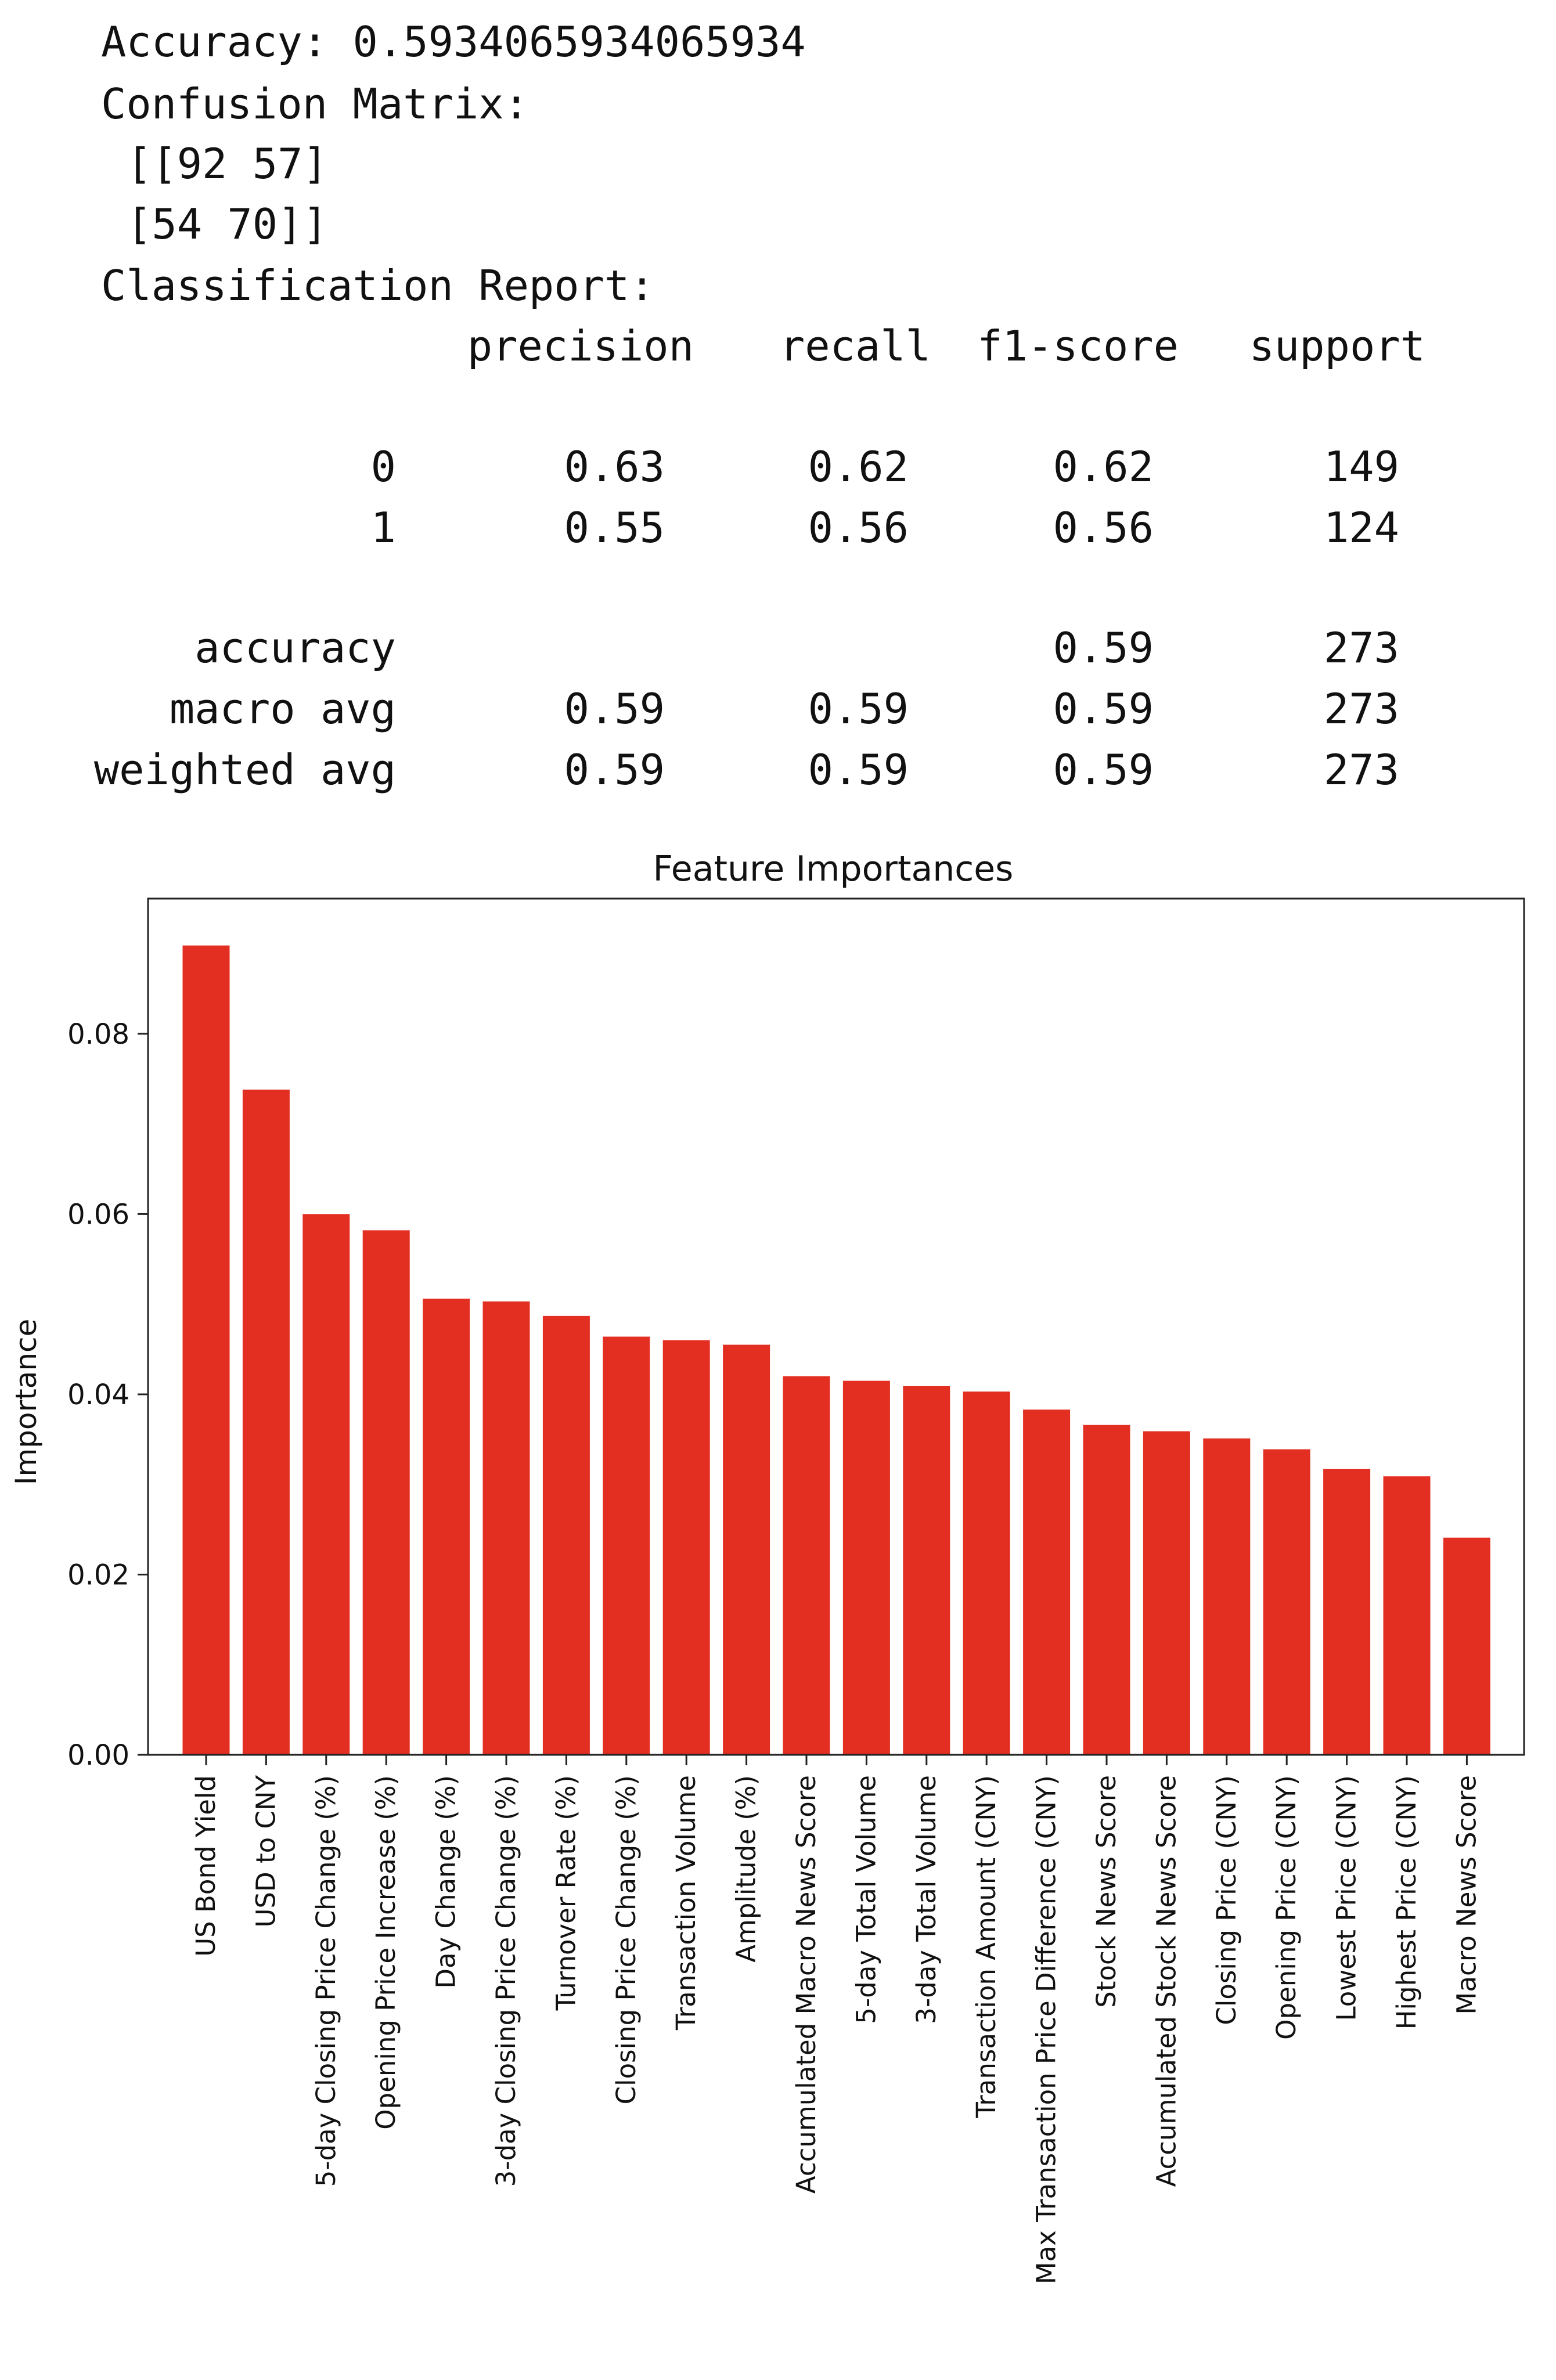  What do you see at coordinates (227, 224) in the screenshot?
I see `confusion-matrix-row: [54 70]]` at bounding box center [227, 224].